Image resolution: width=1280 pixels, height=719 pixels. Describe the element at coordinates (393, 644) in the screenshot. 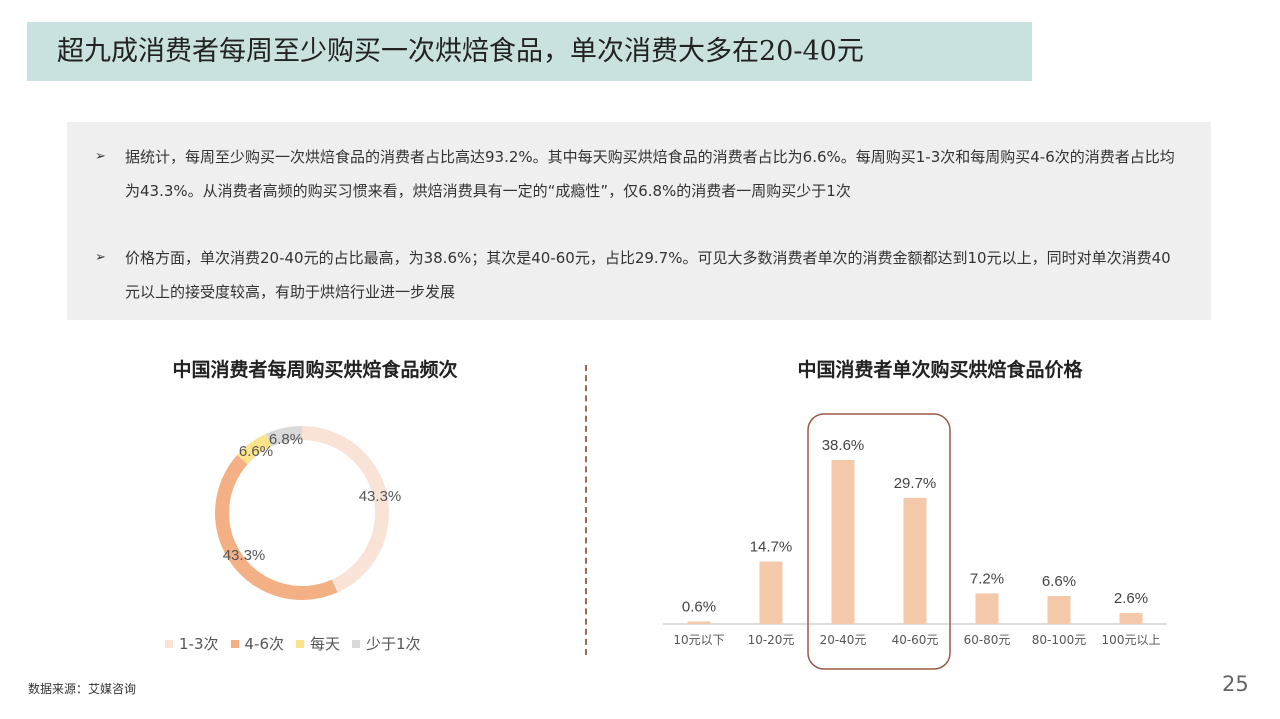

I see `legend-label-3: 少于1次` at that location.